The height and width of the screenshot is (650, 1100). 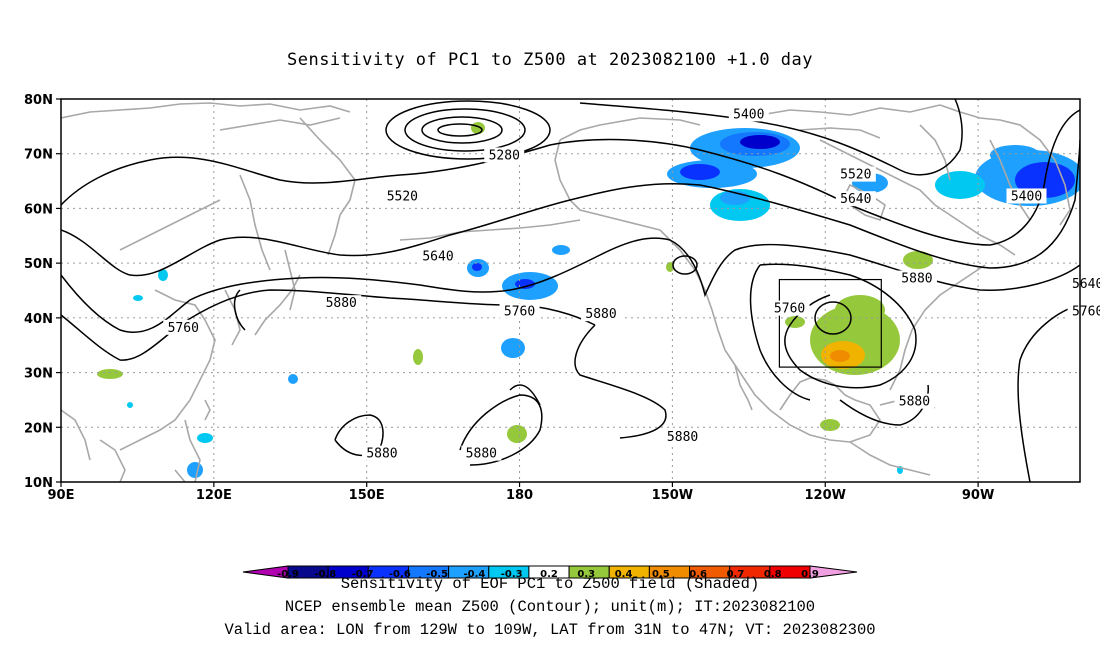 What do you see at coordinates (773, 574) in the screenshot?
I see `colorbar-tick-label: 0.8` at bounding box center [773, 574].